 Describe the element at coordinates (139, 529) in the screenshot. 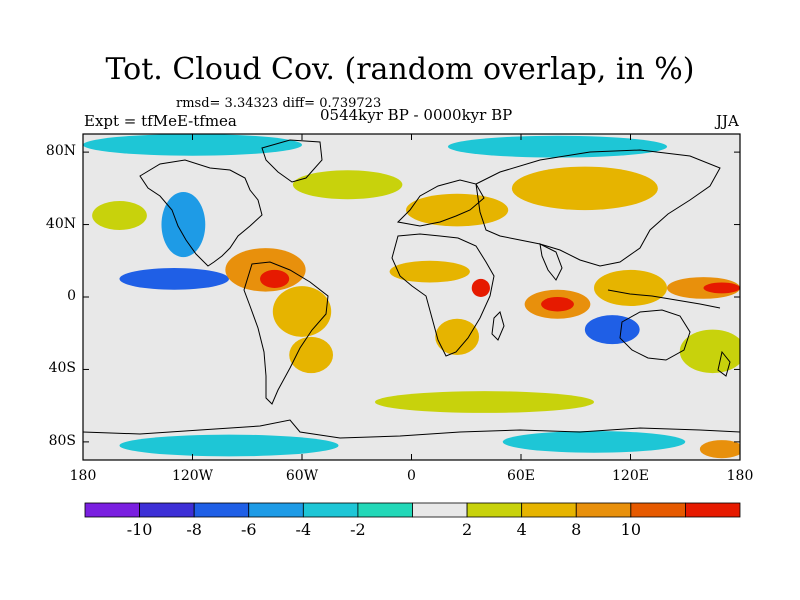

I see `colorbar-label: -10` at that location.